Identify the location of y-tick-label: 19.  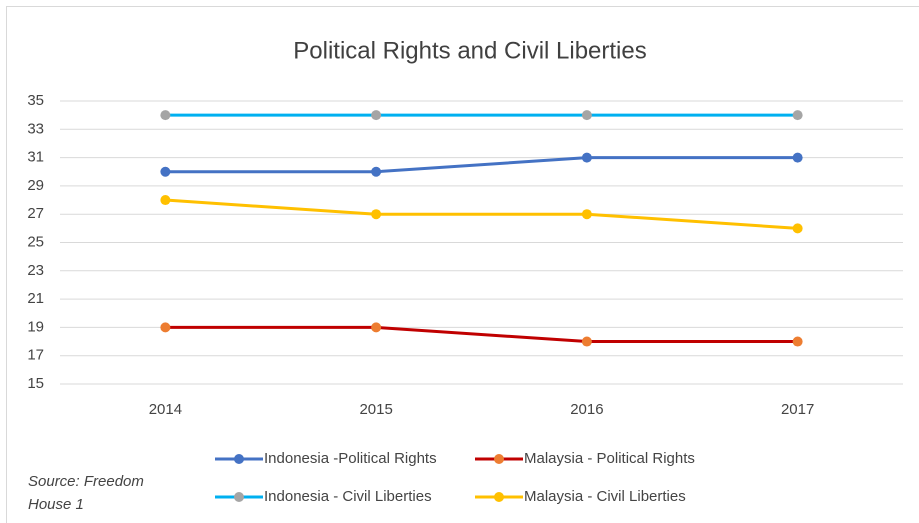
(35, 326).